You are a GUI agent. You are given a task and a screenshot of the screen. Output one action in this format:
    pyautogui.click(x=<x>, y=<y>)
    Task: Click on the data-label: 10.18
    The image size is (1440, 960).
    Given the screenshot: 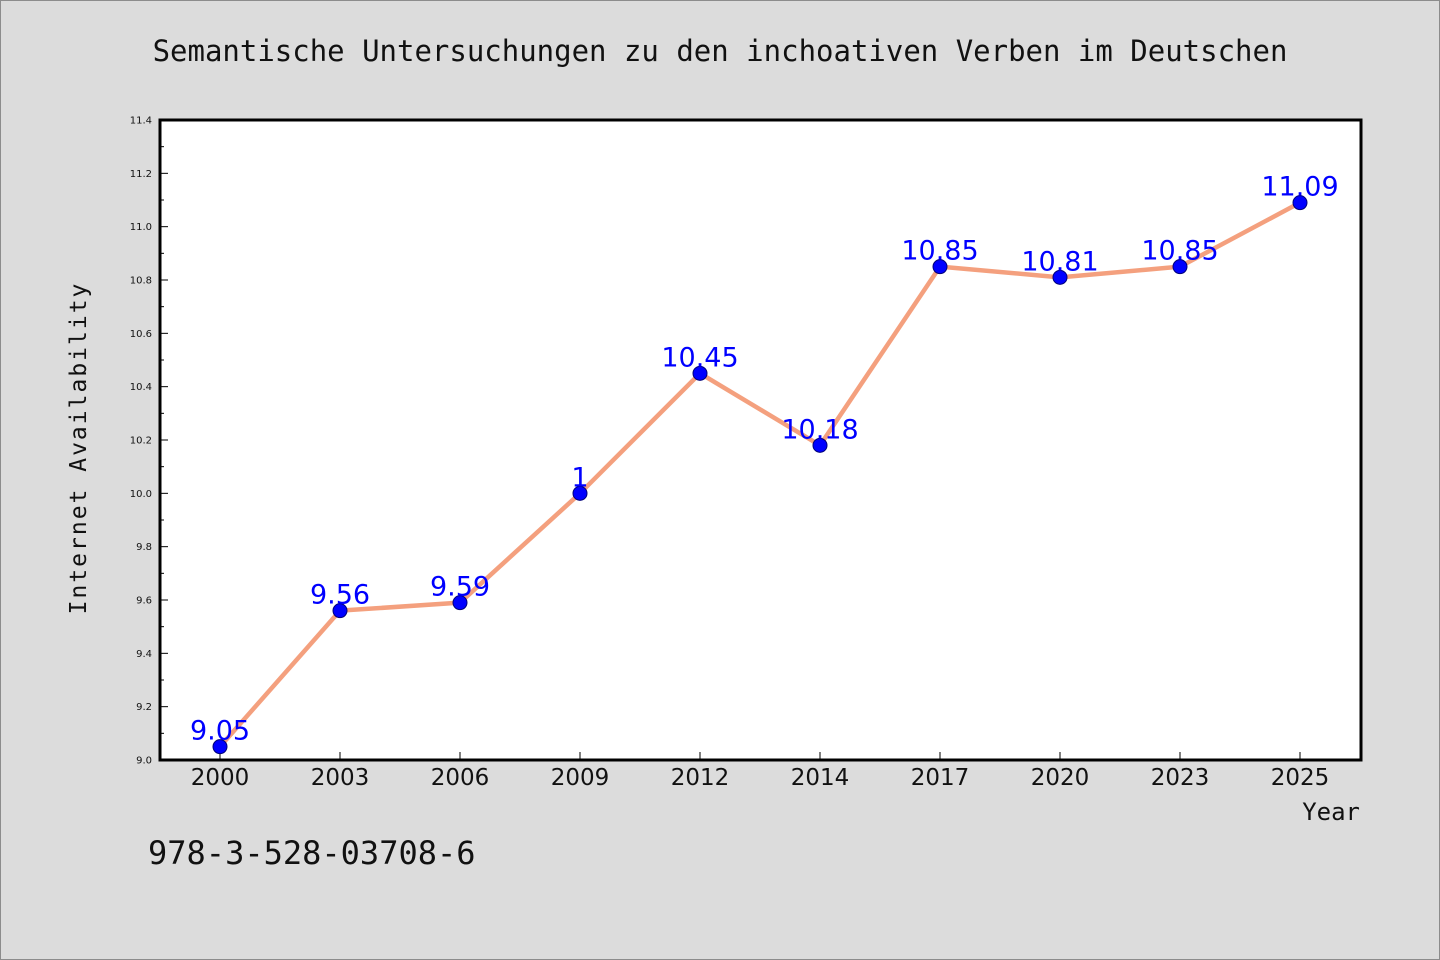 What is the action you would take?
    pyautogui.click(x=819, y=429)
    